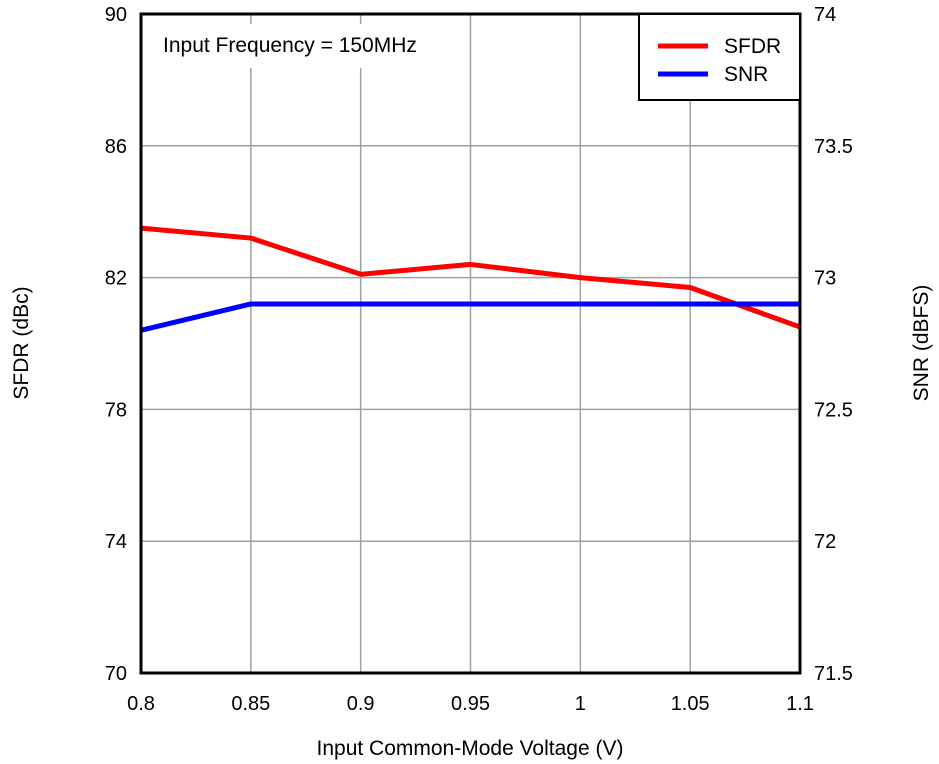 Image resolution: width=939 pixels, height=764 pixels. Describe the element at coordinates (746, 74) in the screenshot. I see `legend-label-snr: SNR` at that location.